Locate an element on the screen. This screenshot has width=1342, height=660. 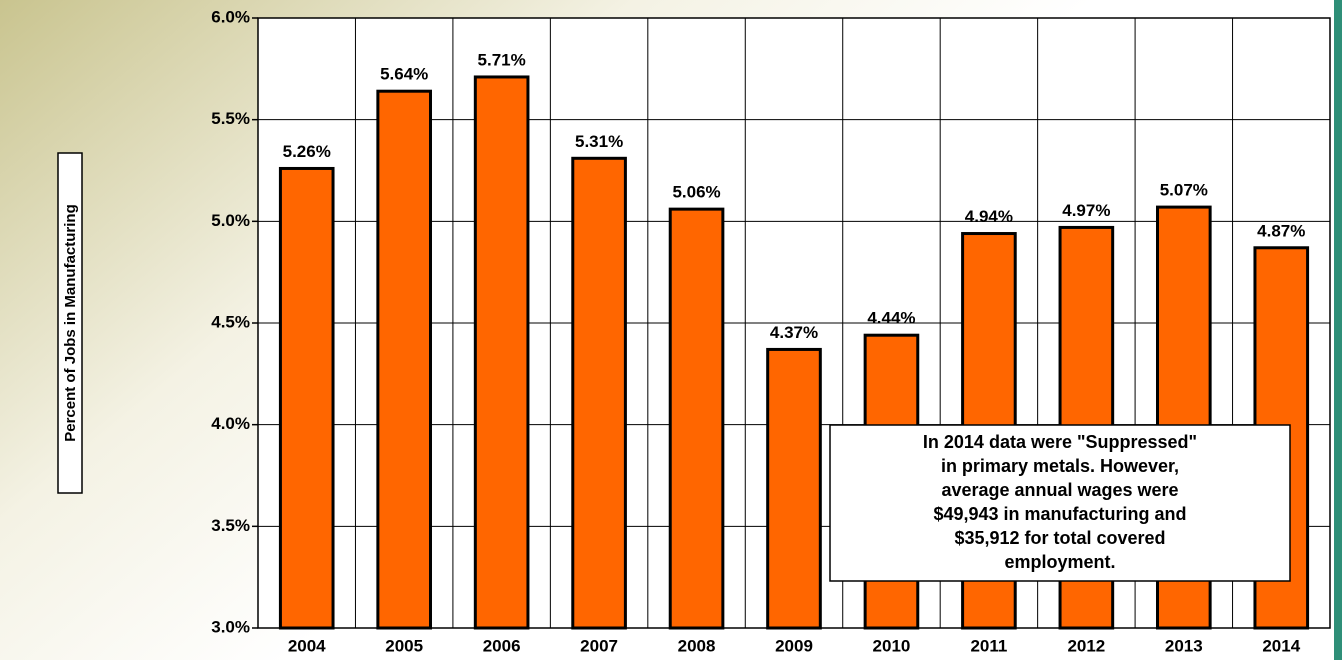
y-tick-label: 5.5% is located at coordinates (230, 118).